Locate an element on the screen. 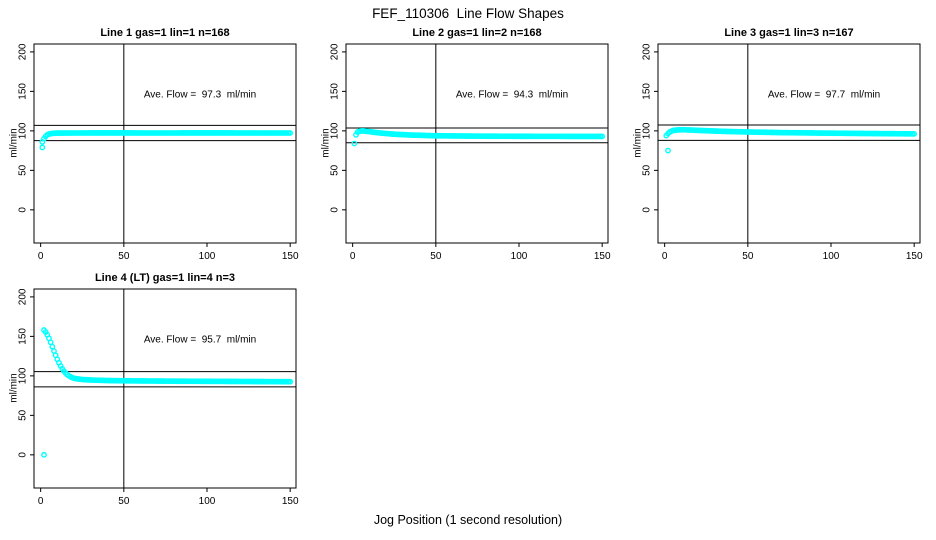 This screenshot has height=540, width=936. panel-1-ave-flow-annotation: Ave. Flow = 97.3 ml/min is located at coordinates (200, 95).